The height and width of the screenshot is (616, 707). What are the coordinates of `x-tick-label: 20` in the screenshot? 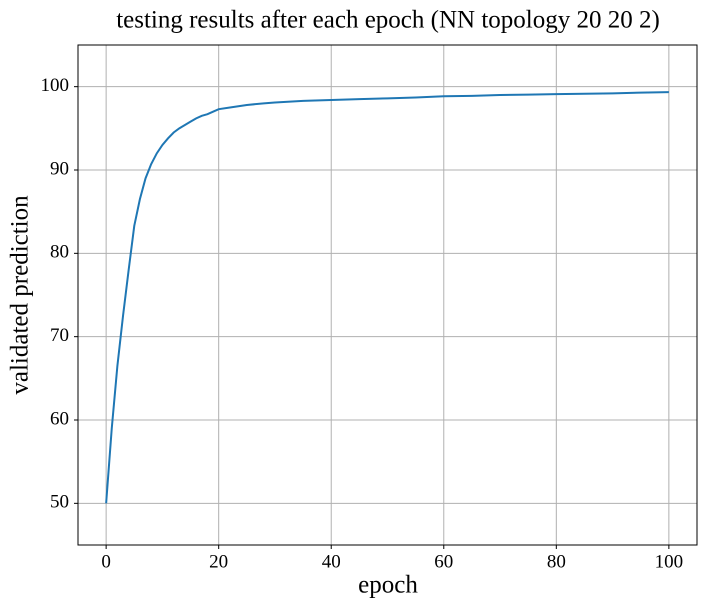 It's located at (218, 561).